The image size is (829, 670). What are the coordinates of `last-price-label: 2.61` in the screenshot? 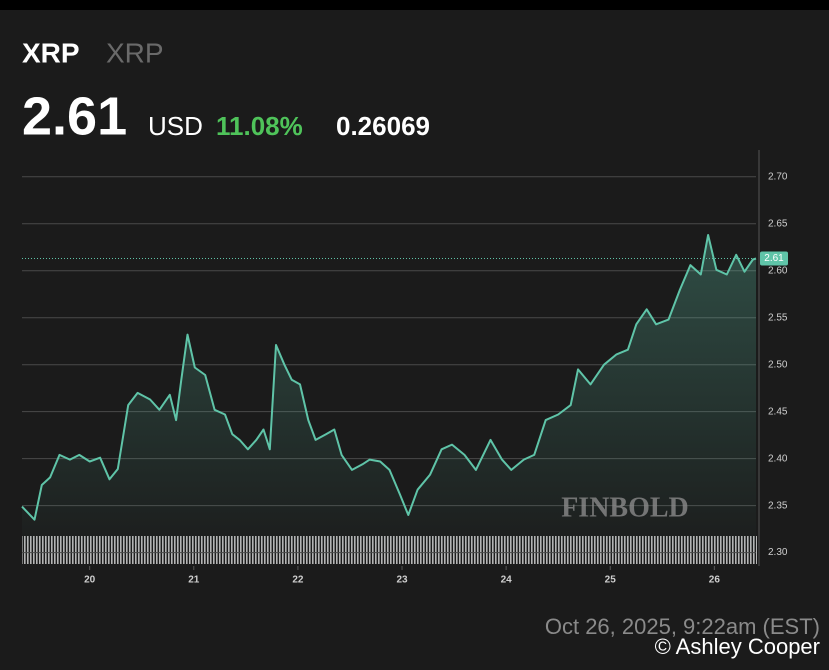 It's located at (774, 258).